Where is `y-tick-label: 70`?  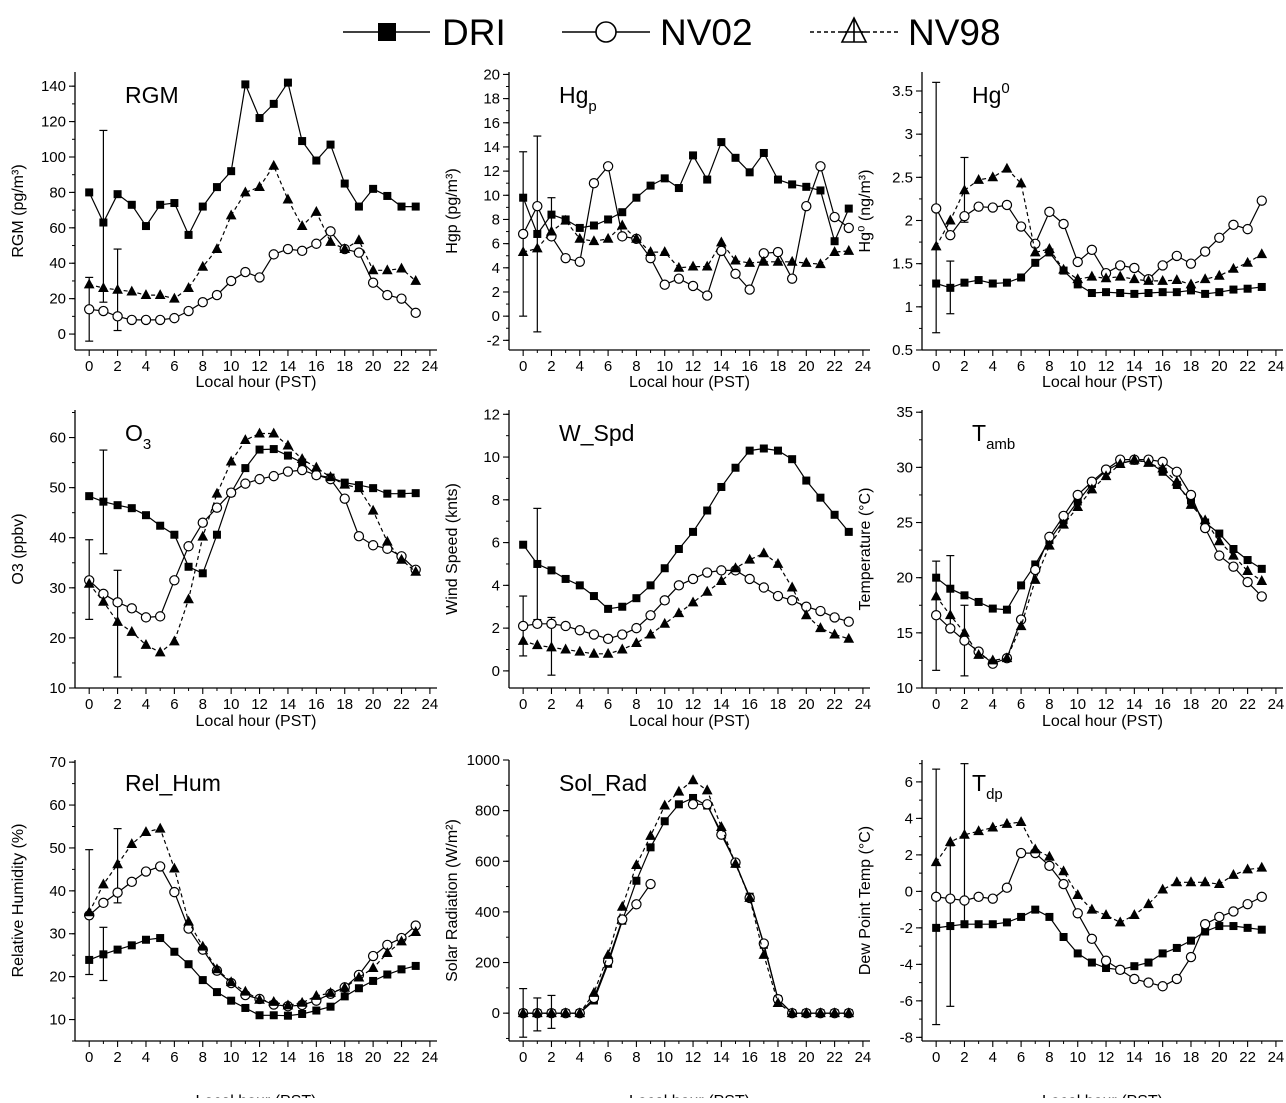
y-tick-label: 70 is located at coordinates (57, 762).